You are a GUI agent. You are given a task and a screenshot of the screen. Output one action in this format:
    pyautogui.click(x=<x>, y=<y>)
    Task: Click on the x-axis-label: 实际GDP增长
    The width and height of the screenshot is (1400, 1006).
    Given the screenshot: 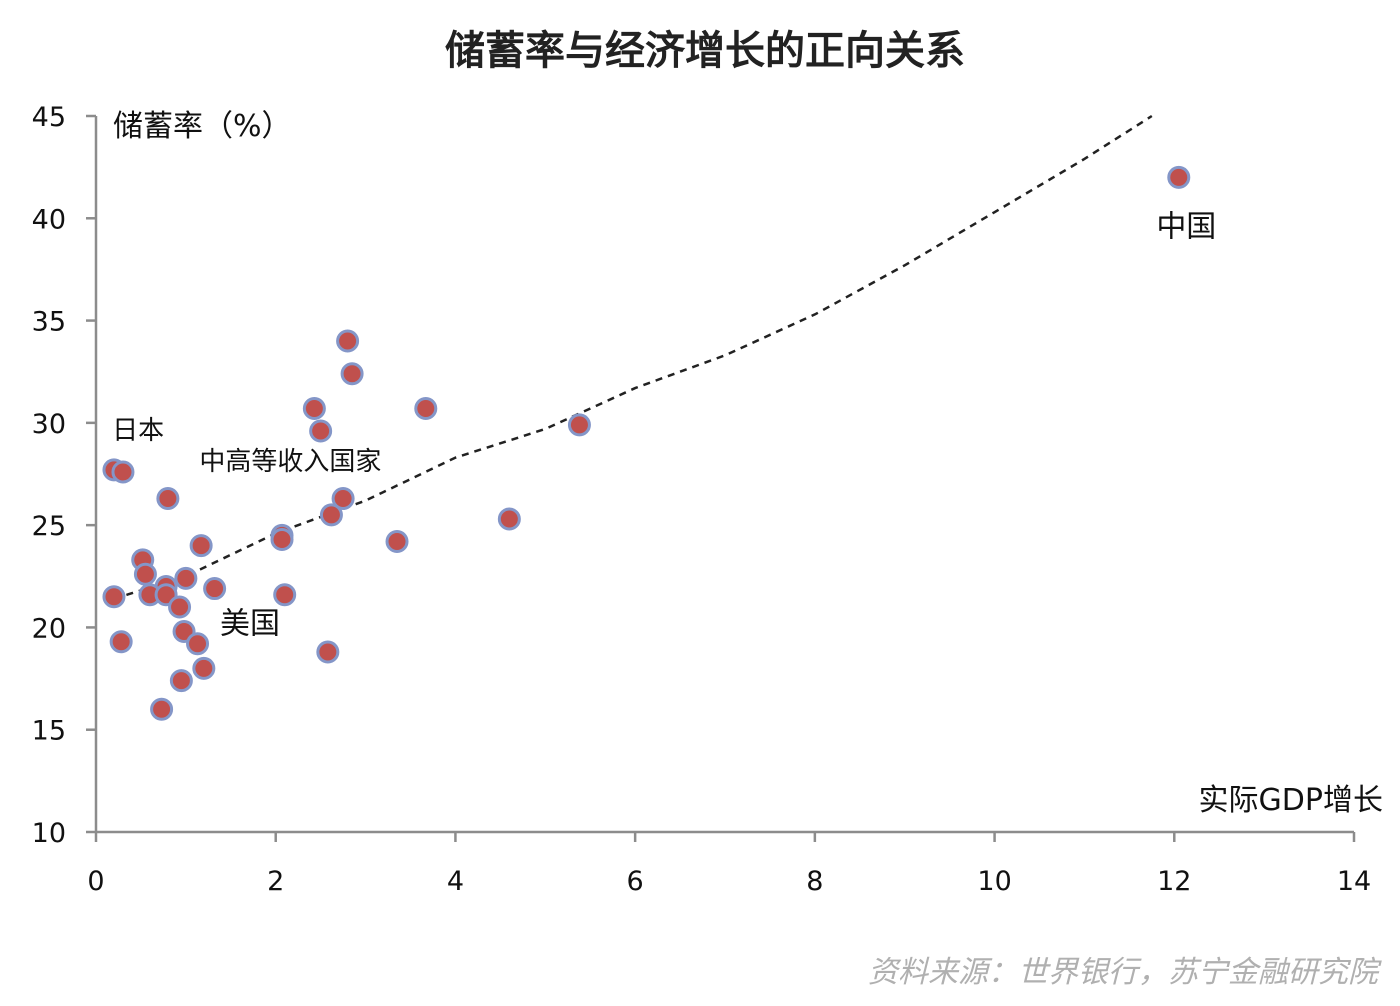 What is the action you would take?
    pyautogui.click(x=1291, y=800)
    